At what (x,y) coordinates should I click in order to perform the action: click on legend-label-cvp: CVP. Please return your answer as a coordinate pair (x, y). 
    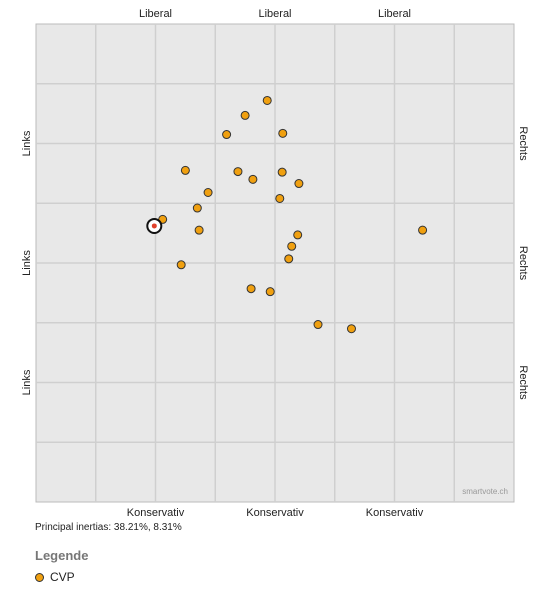
    Looking at the image, I should click on (62, 577).